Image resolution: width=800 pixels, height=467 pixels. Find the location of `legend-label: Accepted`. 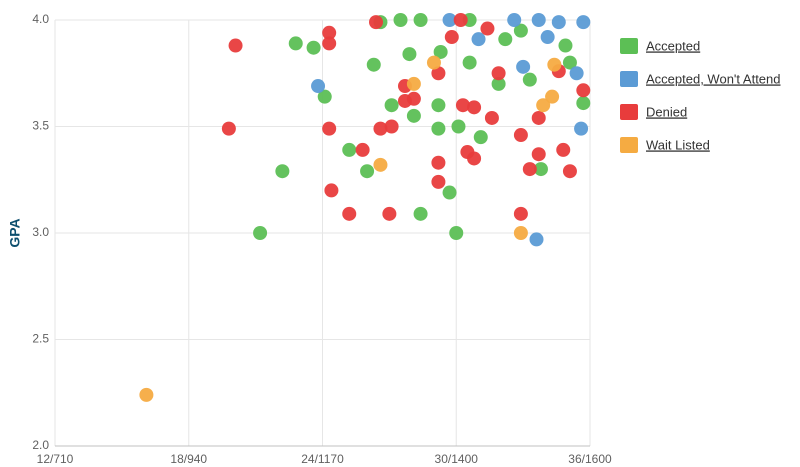

legend-label: Accepted is located at coordinates (673, 45).